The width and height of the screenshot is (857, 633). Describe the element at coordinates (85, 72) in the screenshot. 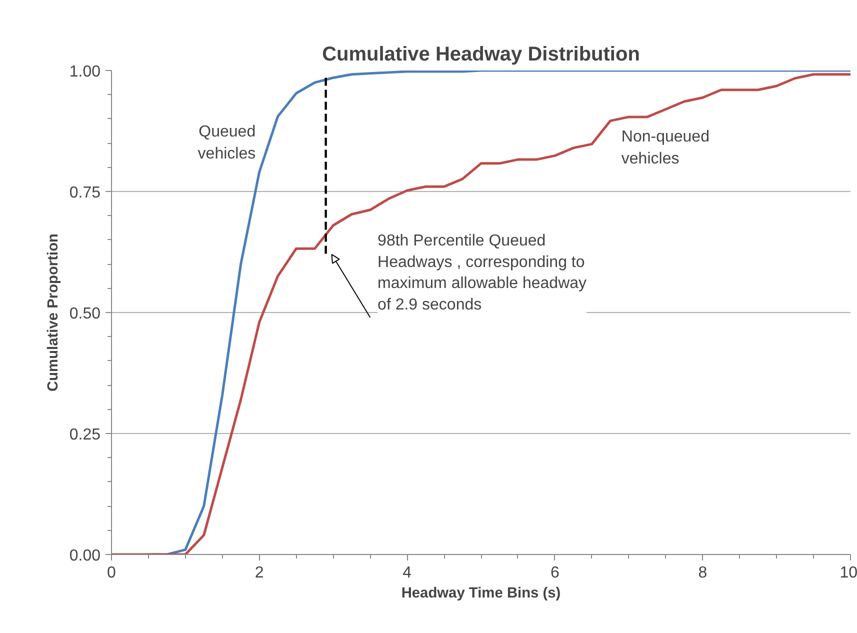

I see `y-tick-label: 1.00` at that location.